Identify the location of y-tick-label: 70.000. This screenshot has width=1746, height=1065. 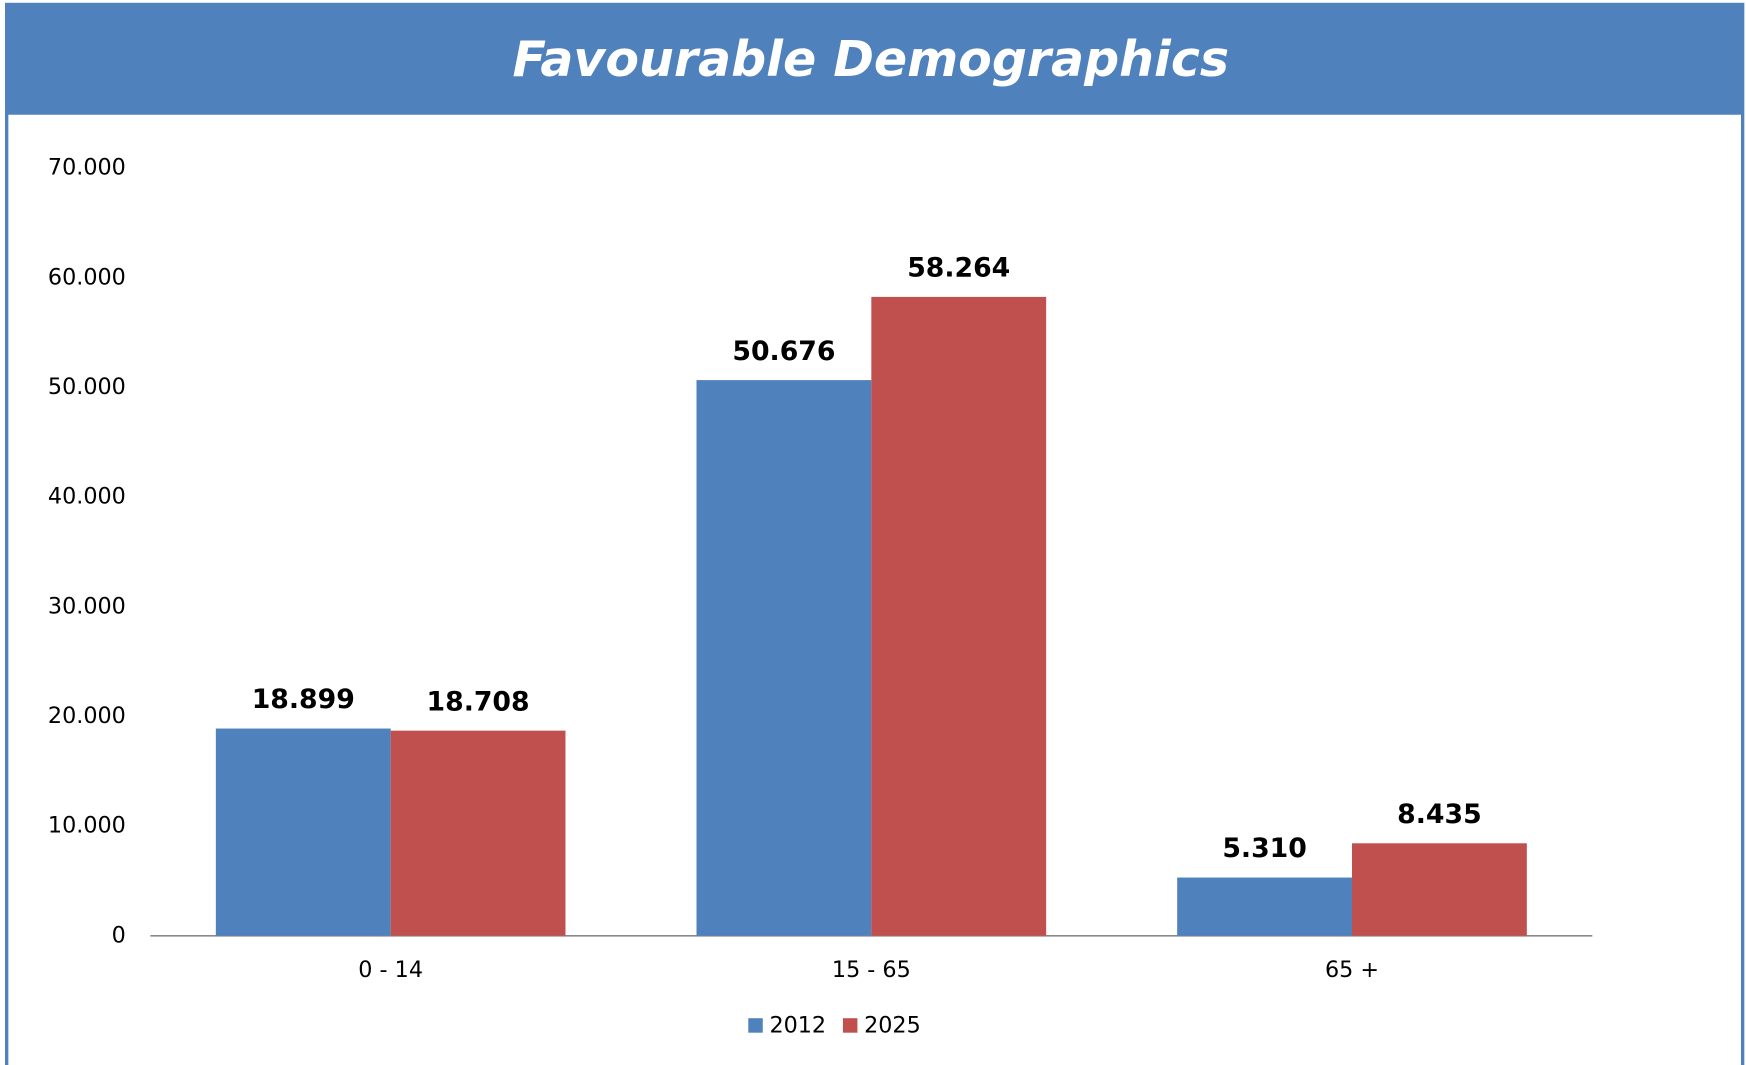
(87, 168).